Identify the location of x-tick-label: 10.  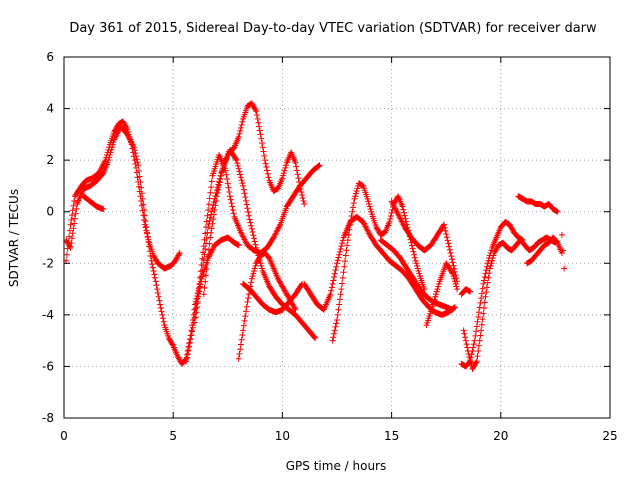
(282, 436).